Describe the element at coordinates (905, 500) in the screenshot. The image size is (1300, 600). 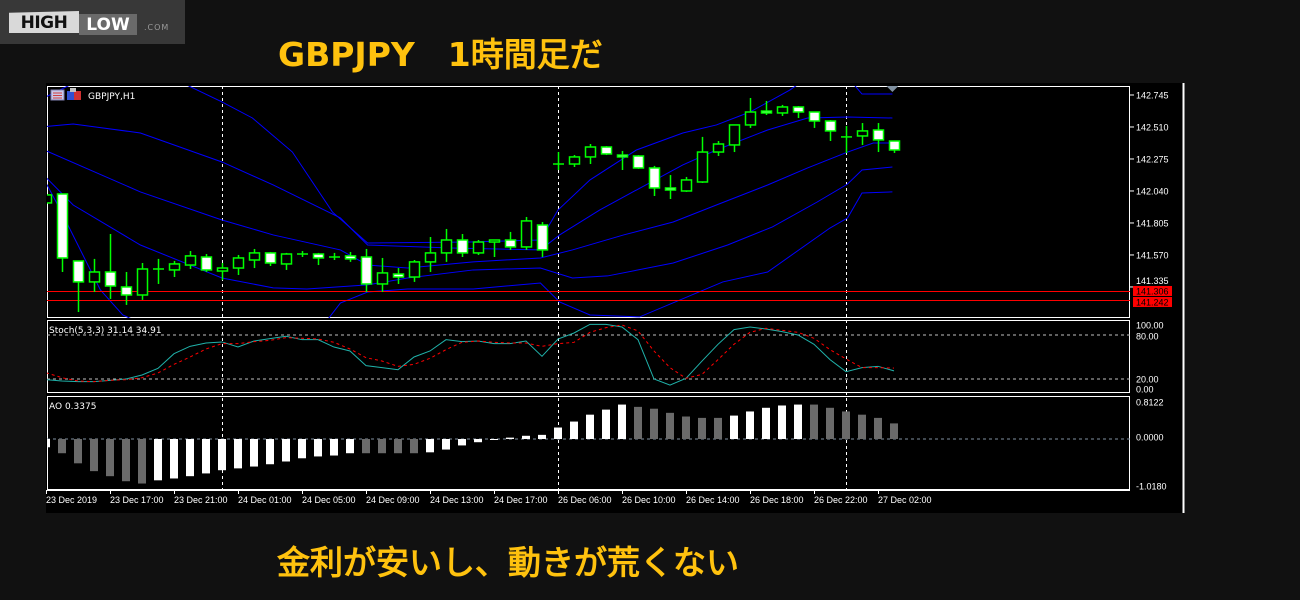
I see `x-tick-label: 27 Dec 02:00` at that location.